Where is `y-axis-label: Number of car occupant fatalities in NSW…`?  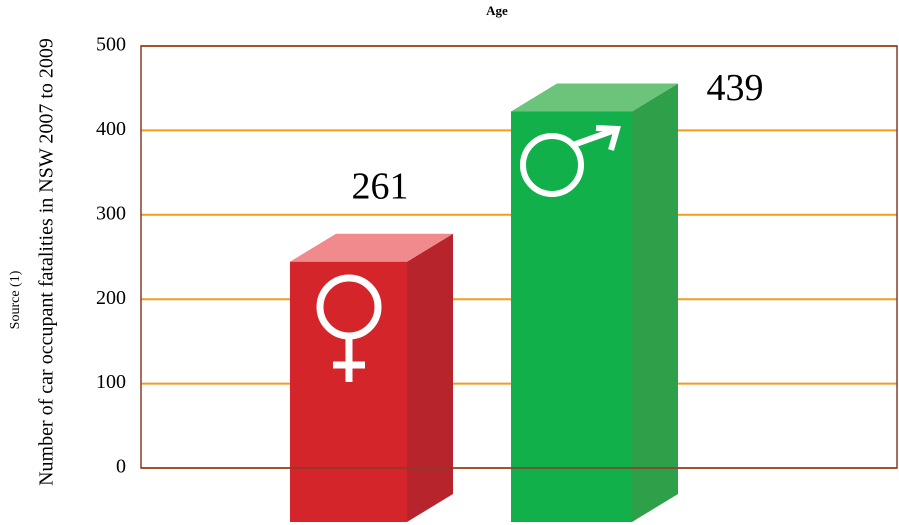
y-axis-label: Number of car occupant fatalities in NSW… is located at coordinates (47, 262).